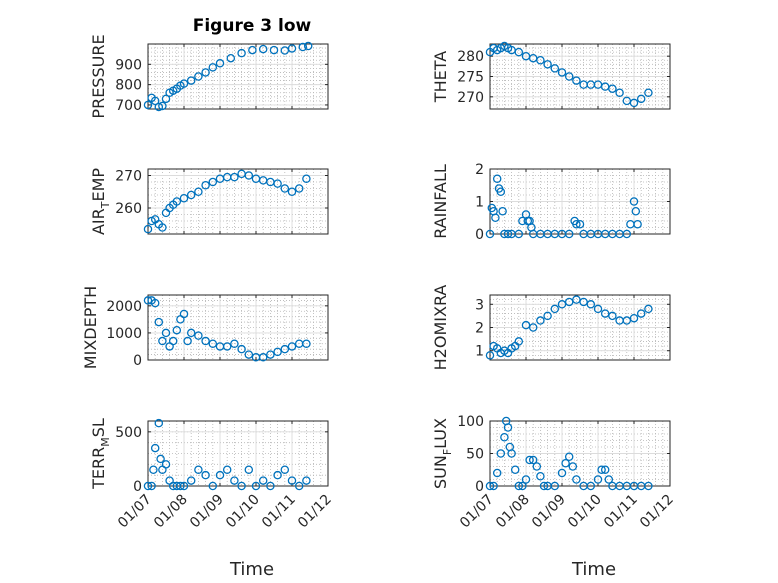 The image size is (778, 583). What do you see at coordinates (551, 328) in the screenshot?
I see `subplot-6: 1 2 3 H2OMIXRA` at bounding box center [551, 328].